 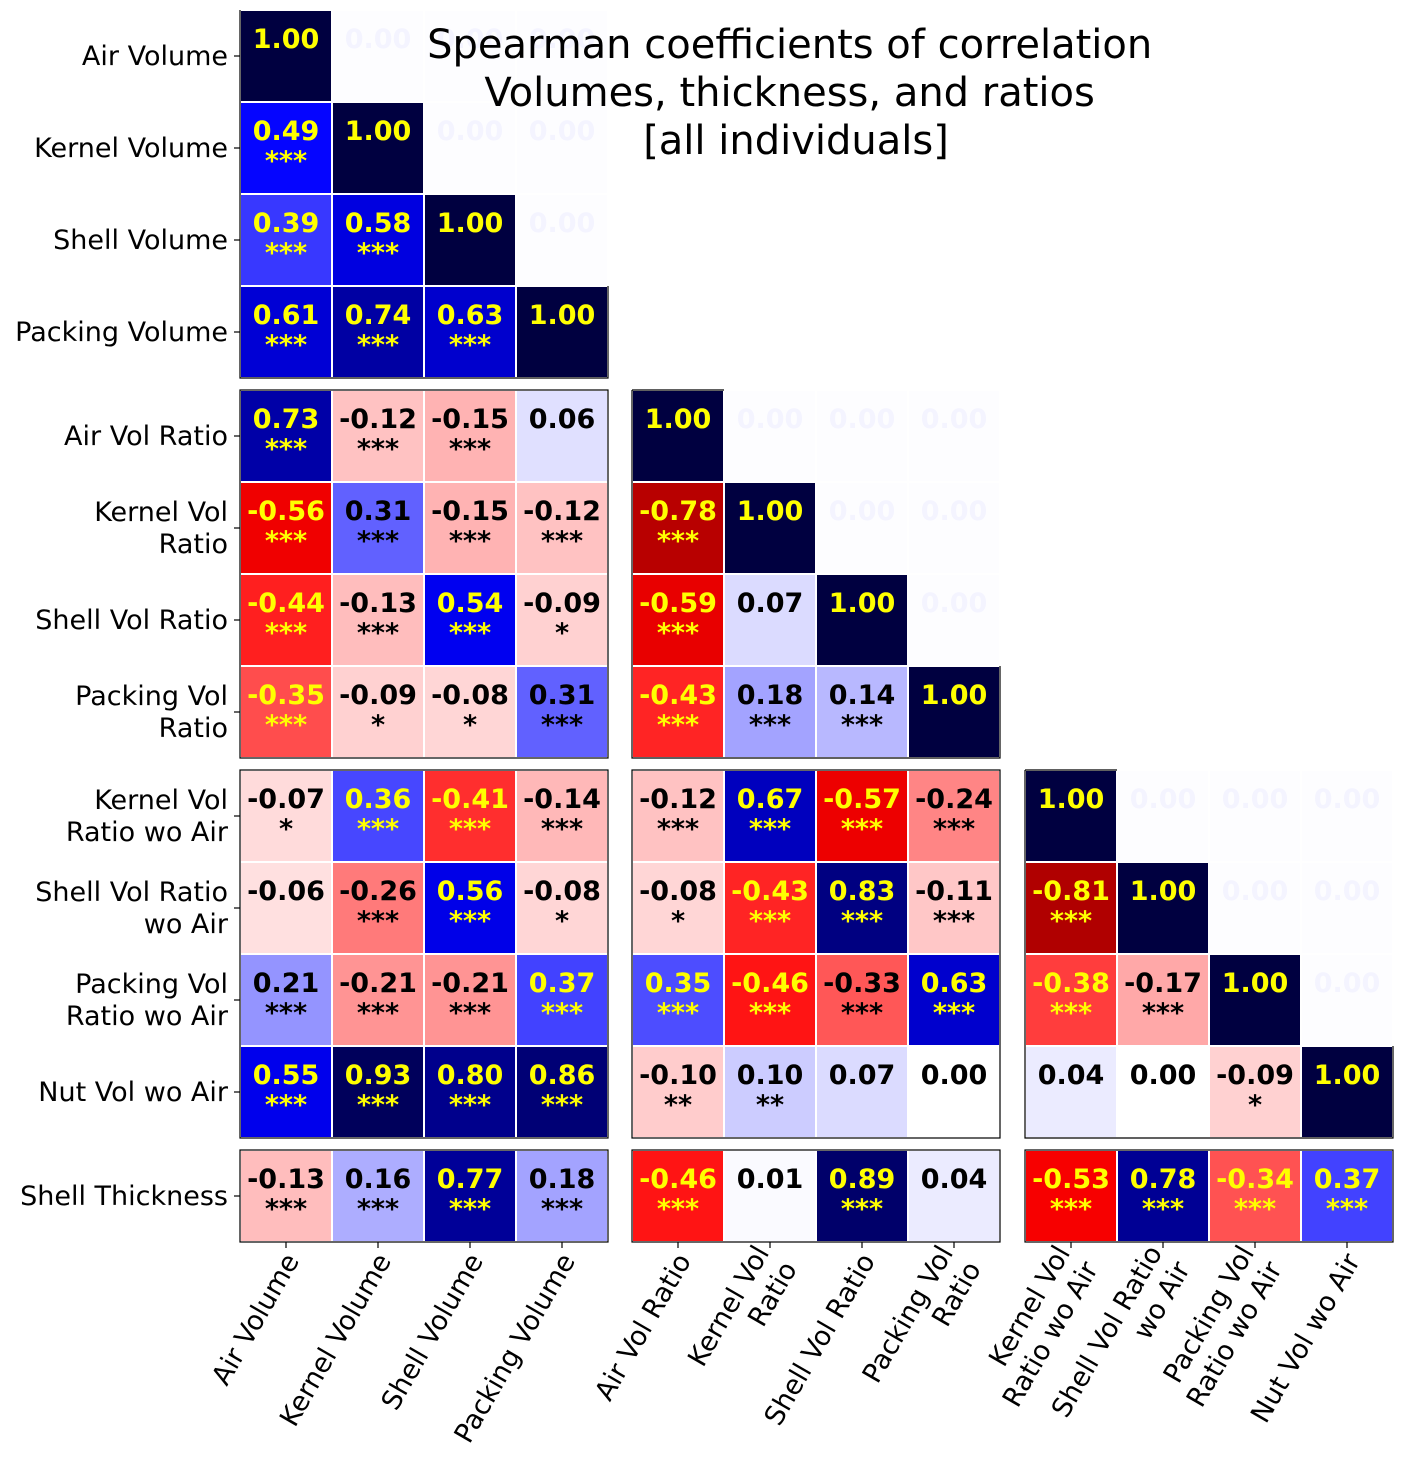 What do you see at coordinates (770, 799) in the screenshot?
I see `cell-value-label: 0.67` at bounding box center [770, 799].